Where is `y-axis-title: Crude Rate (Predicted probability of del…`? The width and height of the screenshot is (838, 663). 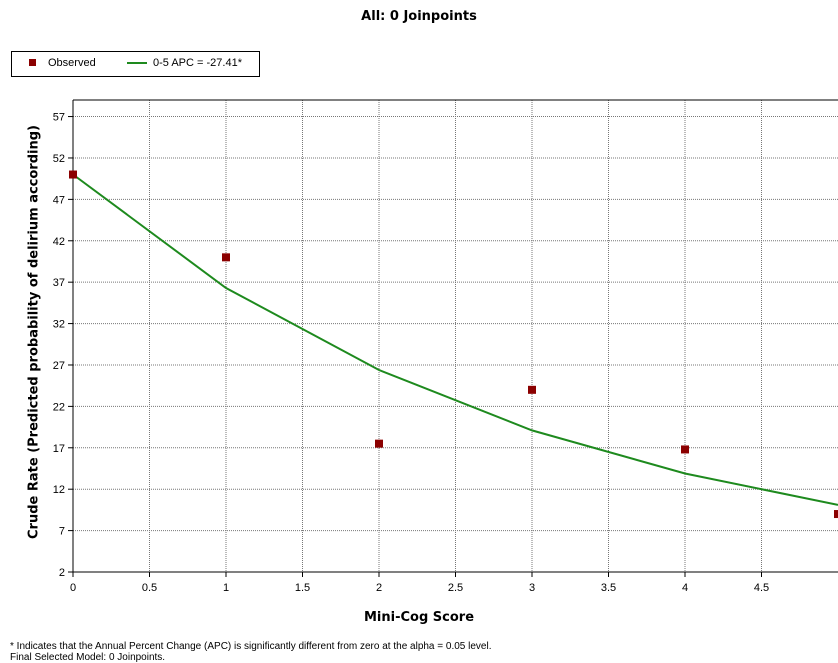 y-axis-title: Crude Rate (Predicted probability of del… is located at coordinates (34, 332).